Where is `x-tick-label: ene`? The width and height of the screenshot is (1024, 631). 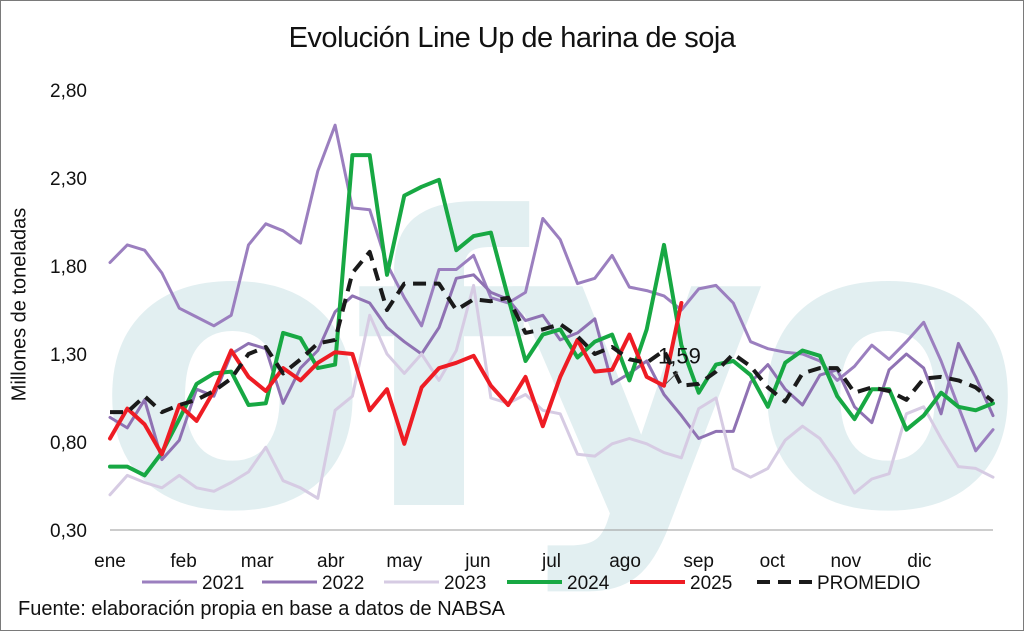
x-tick-label: ene is located at coordinates (110, 561).